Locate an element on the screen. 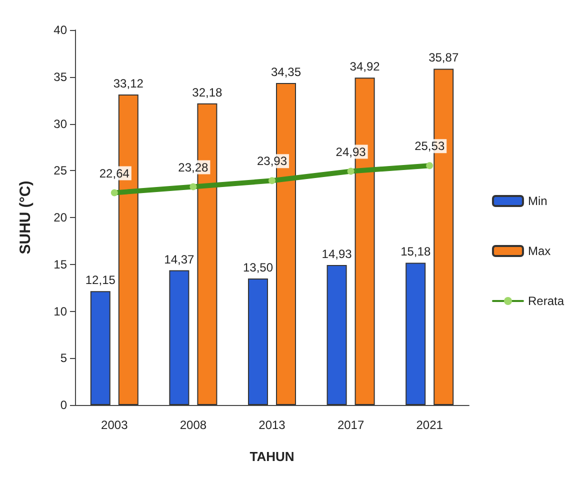  legend-label: Max is located at coordinates (539, 251).